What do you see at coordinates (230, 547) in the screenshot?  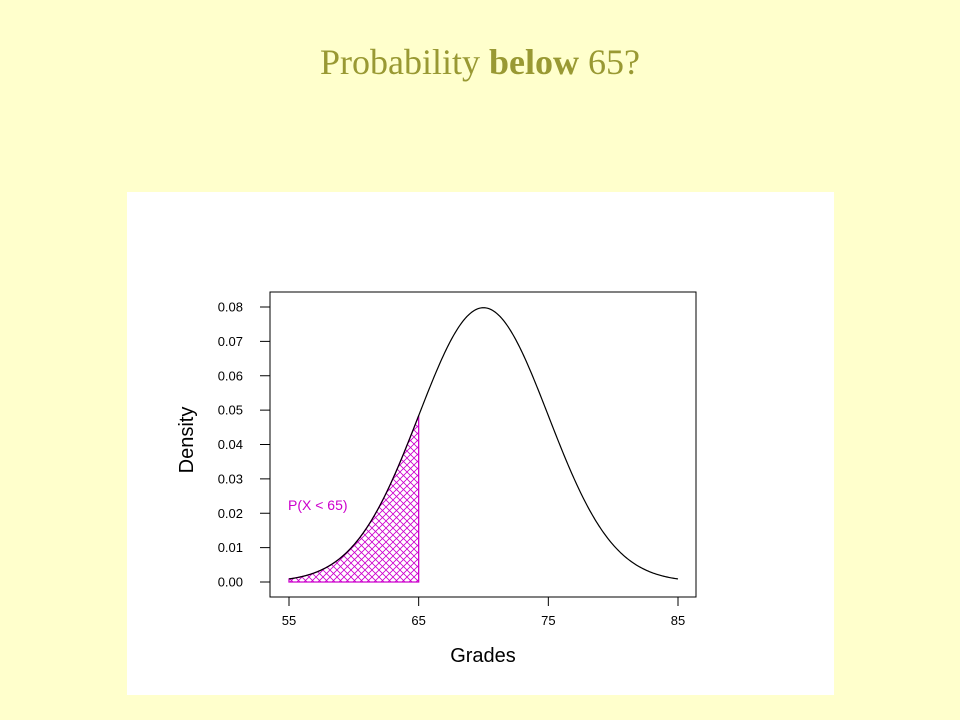 I see `y-tick-label: 0.01` at bounding box center [230, 547].